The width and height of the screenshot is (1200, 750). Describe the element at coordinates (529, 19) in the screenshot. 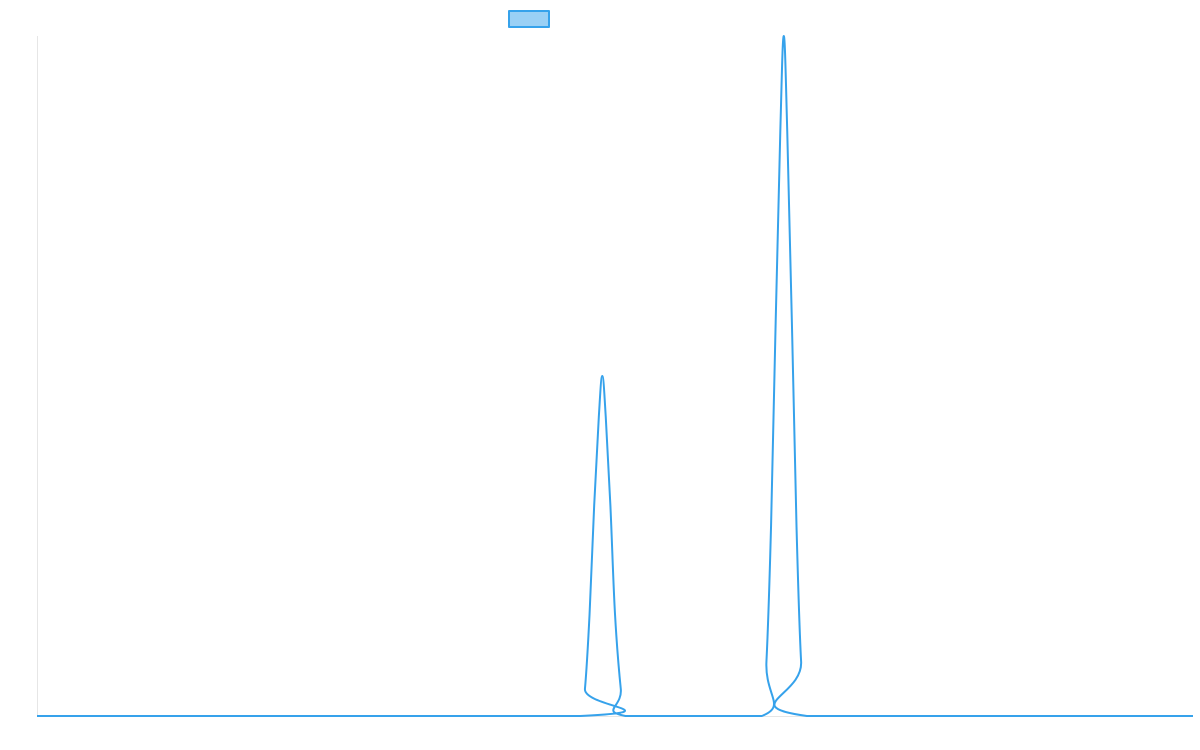

I see `legend-swatch` at that location.